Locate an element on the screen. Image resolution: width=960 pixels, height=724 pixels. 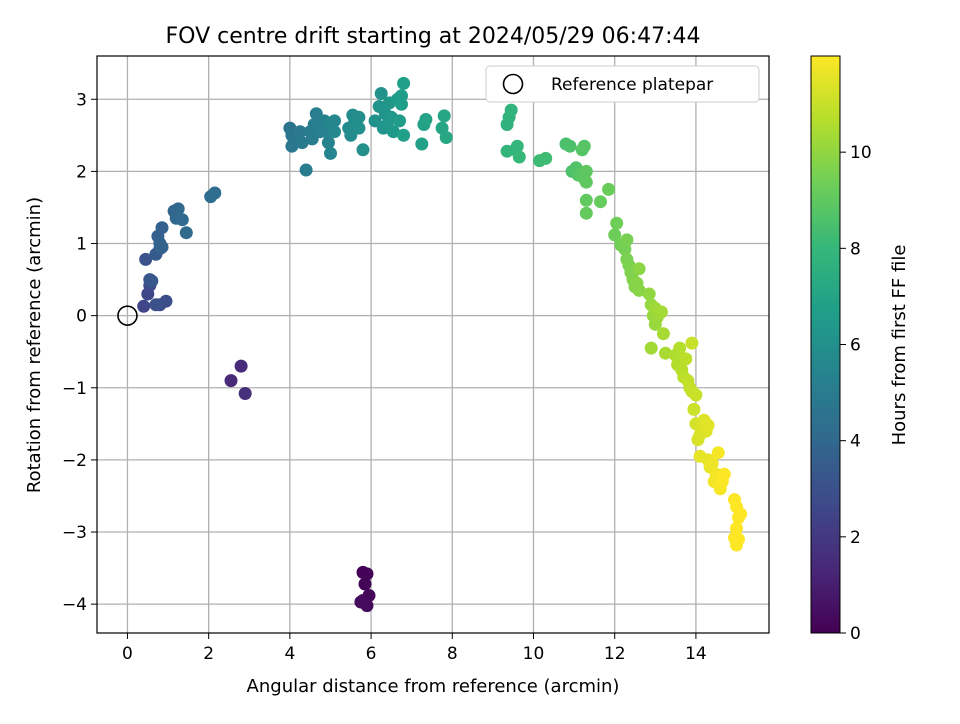
x-tick-label: 14 is located at coordinates (696, 654).